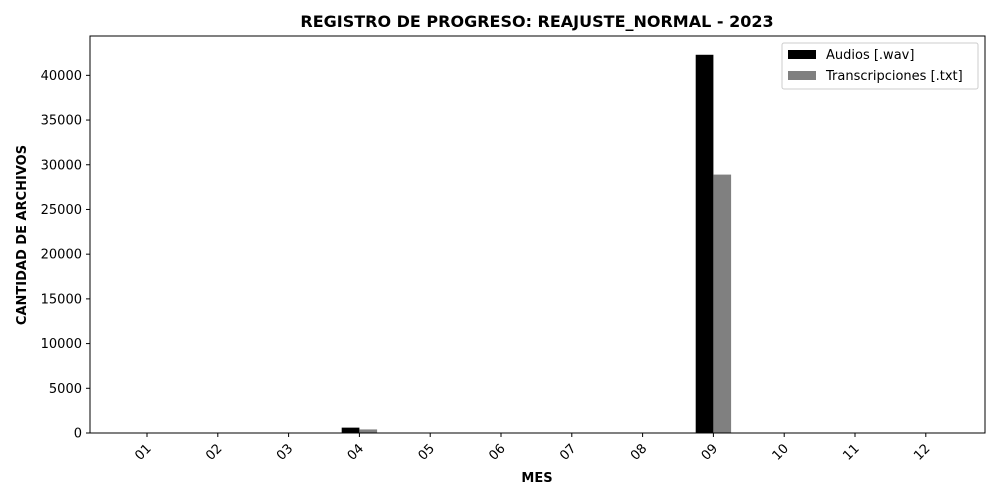 The width and height of the screenshot is (1000, 500). Describe the element at coordinates (781, 452) in the screenshot. I see `x-tick-label: 10` at that location.